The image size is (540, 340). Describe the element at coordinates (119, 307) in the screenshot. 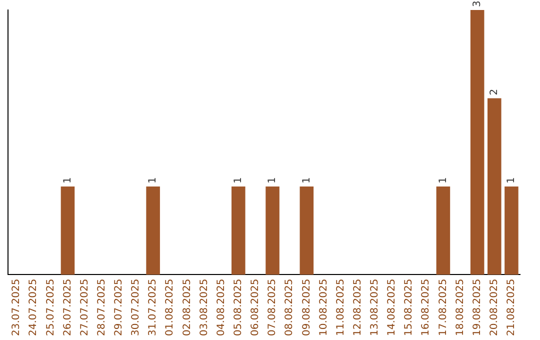

I see `x-tick-label: 29.07.2025` at that location.